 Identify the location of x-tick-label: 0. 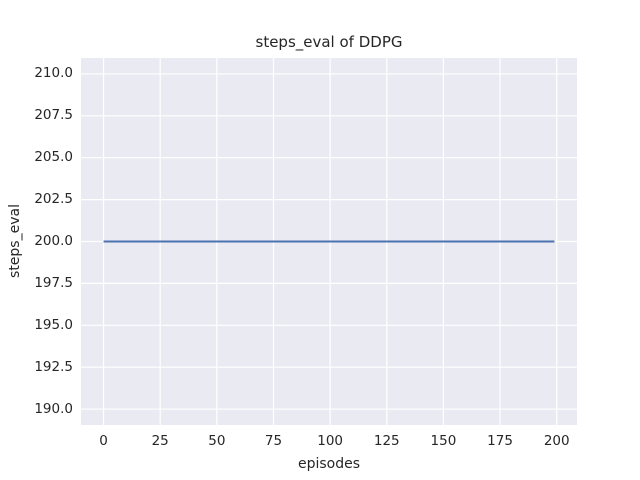
(103, 441).